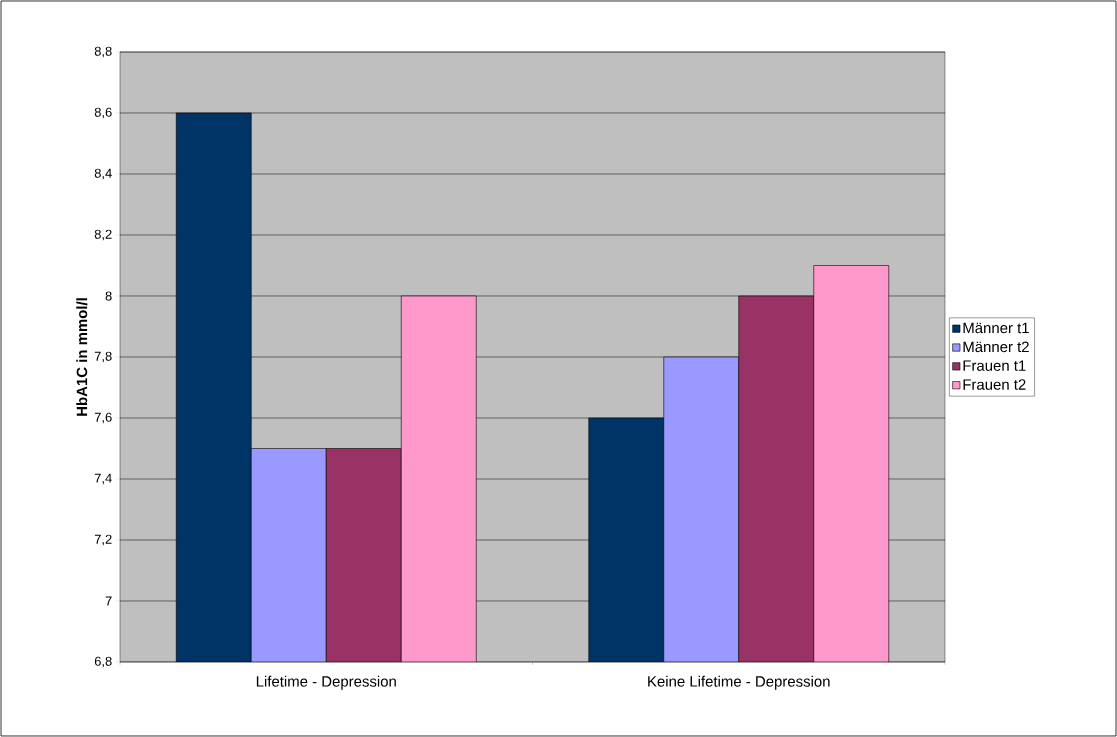  Describe the element at coordinates (994, 365) in the screenshot. I see `legend-label: Frauen t1` at that location.